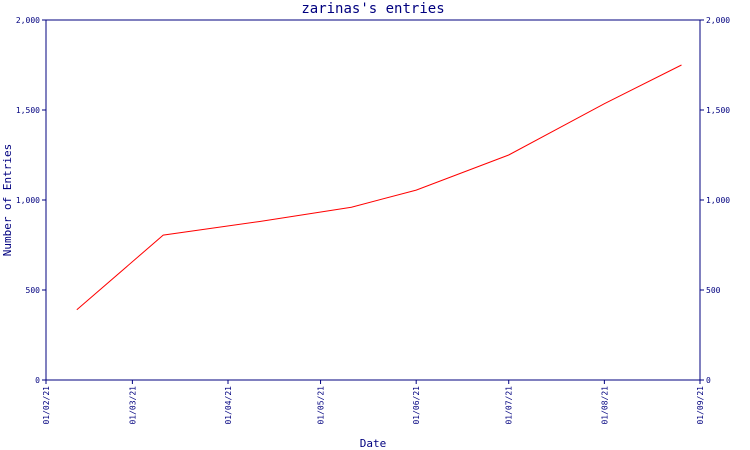  I want to click on chart-title: zarinas's entries, so click(372, 9).